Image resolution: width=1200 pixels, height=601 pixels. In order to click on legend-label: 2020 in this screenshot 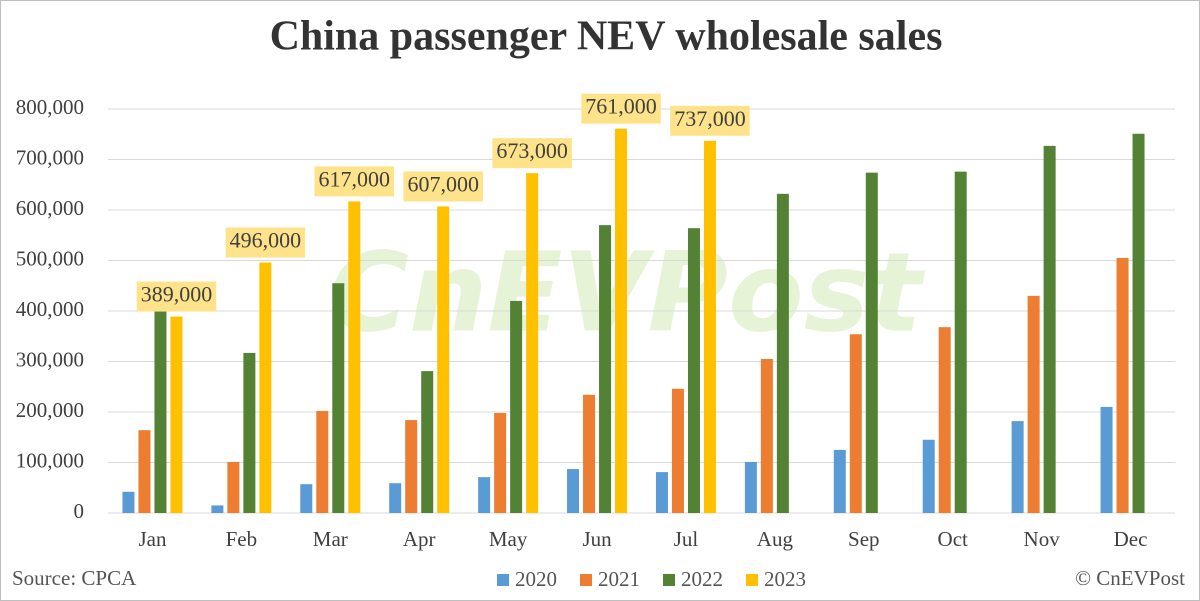, I will do `click(536, 579)`.